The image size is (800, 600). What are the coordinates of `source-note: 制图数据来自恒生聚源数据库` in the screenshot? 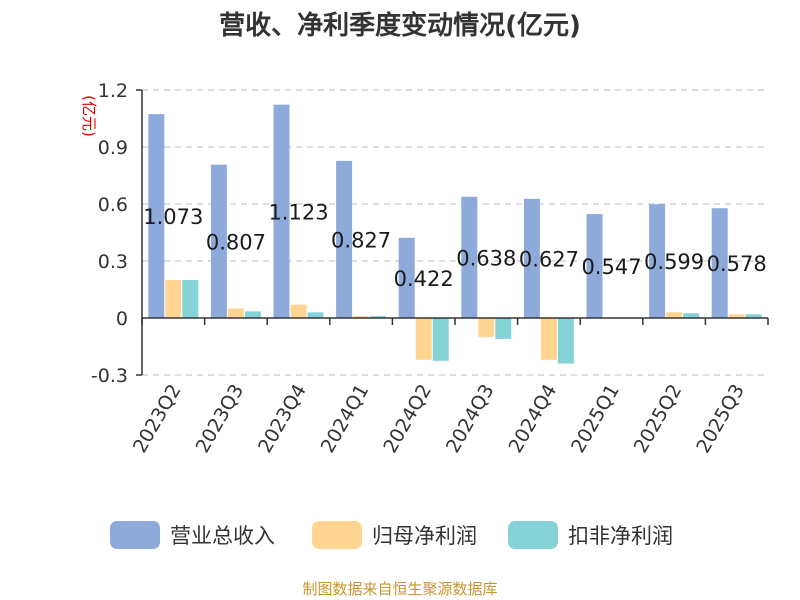 It's located at (399, 589).